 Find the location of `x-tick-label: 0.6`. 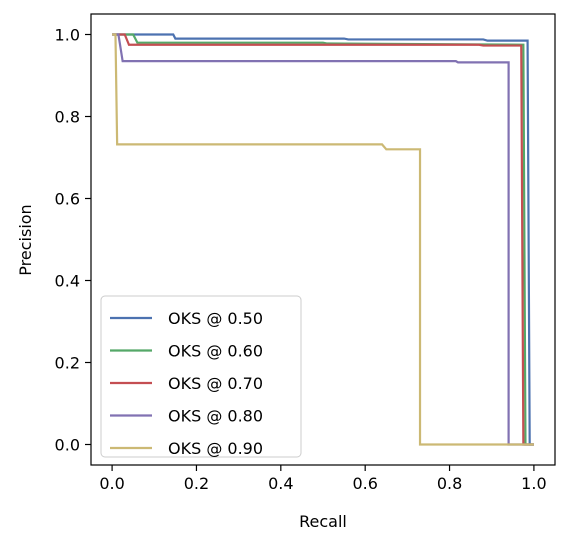

x-tick-label: 0.6 is located at coordinates (364, 483).